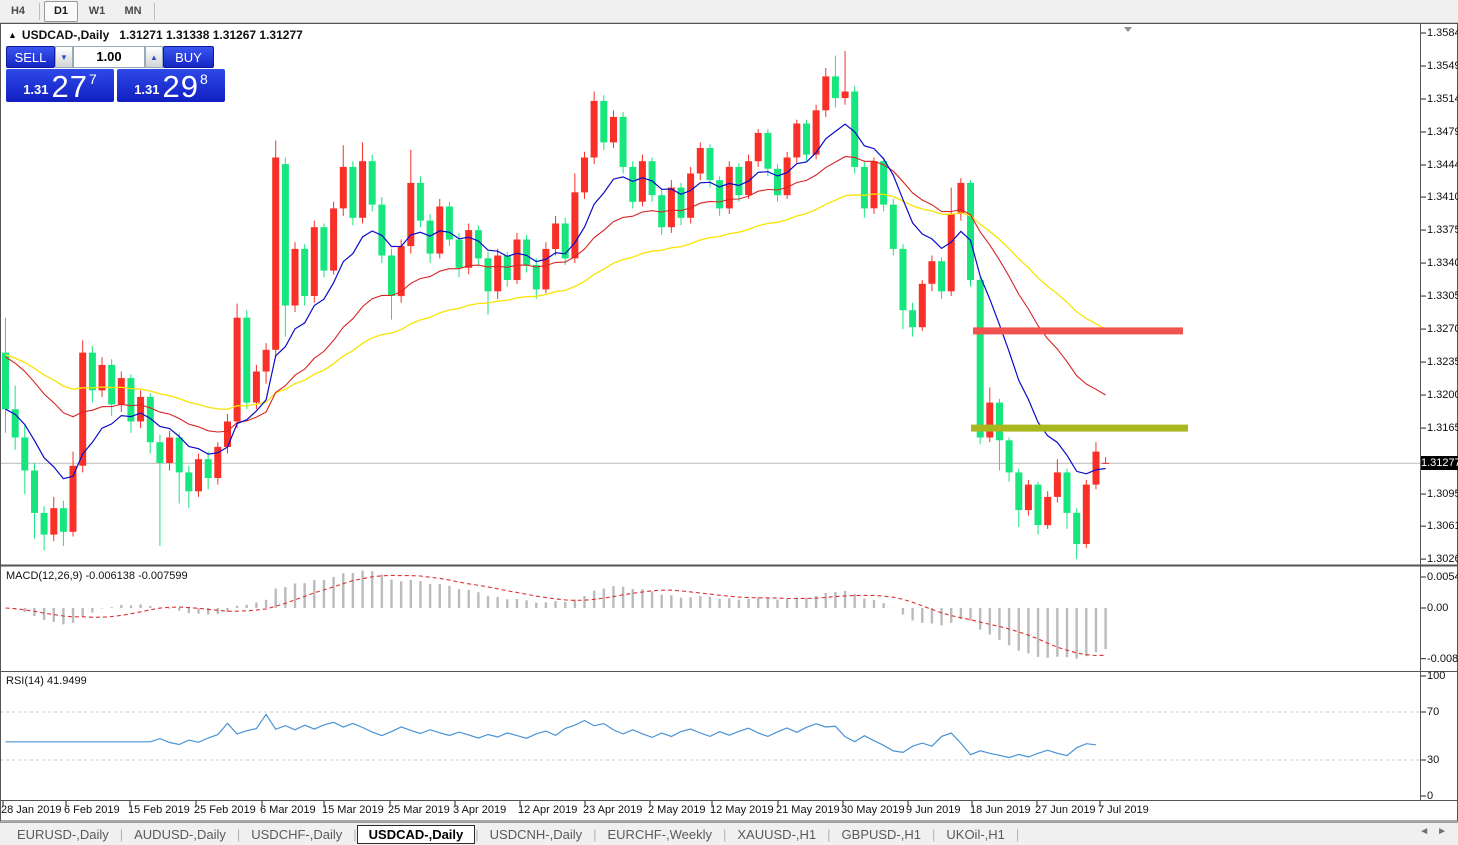 This screenshot has height=845, width=1458. What do you see at coordinates (1428, 831) in the screenshot?
I see `tab-scroll-left-icon: ◄` at bounding box center [1428, 831].